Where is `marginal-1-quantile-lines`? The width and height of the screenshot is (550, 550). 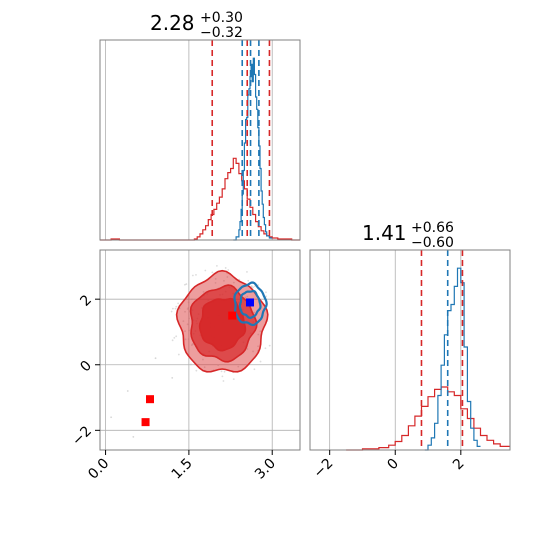
marginal-1-quantile-lines is located at coordinates (241, 140).